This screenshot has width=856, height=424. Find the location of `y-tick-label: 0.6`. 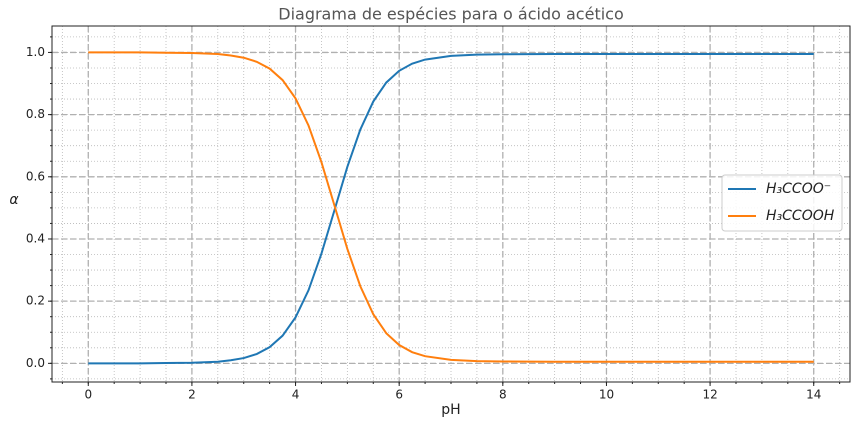

y-tick-label: 0.6 is located at coordinates (35, 176).